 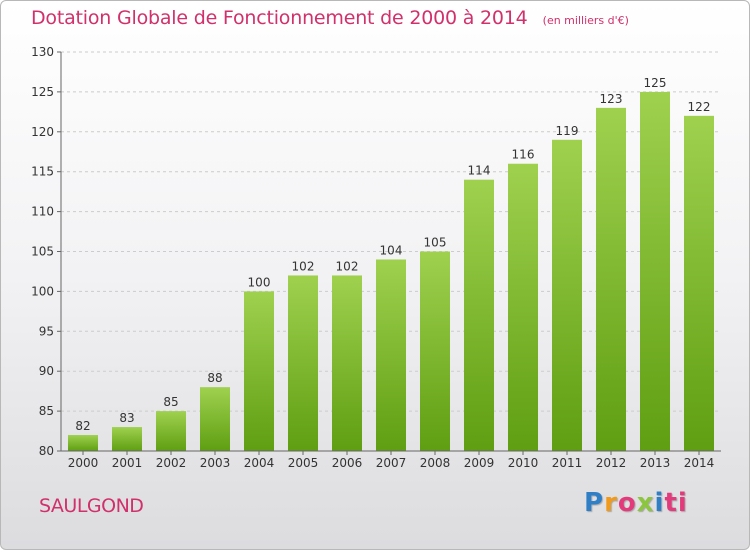 I want to click on bar-value-label: 114, so click(x=479, y=171).